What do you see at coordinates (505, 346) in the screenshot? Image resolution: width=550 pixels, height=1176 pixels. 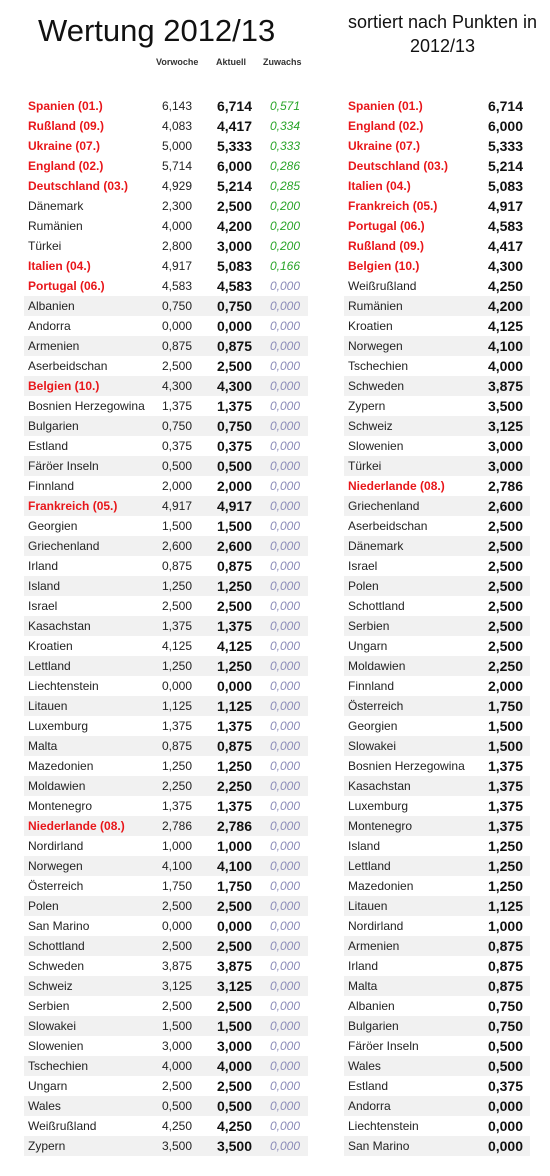 I see `current-points: 4,100` at bounding box center [505, 346].